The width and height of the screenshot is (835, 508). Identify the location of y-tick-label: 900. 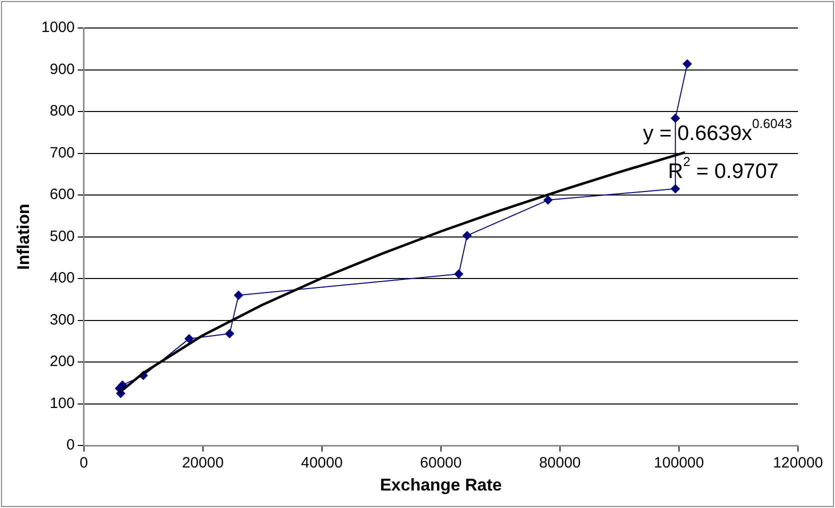
(62, 69).